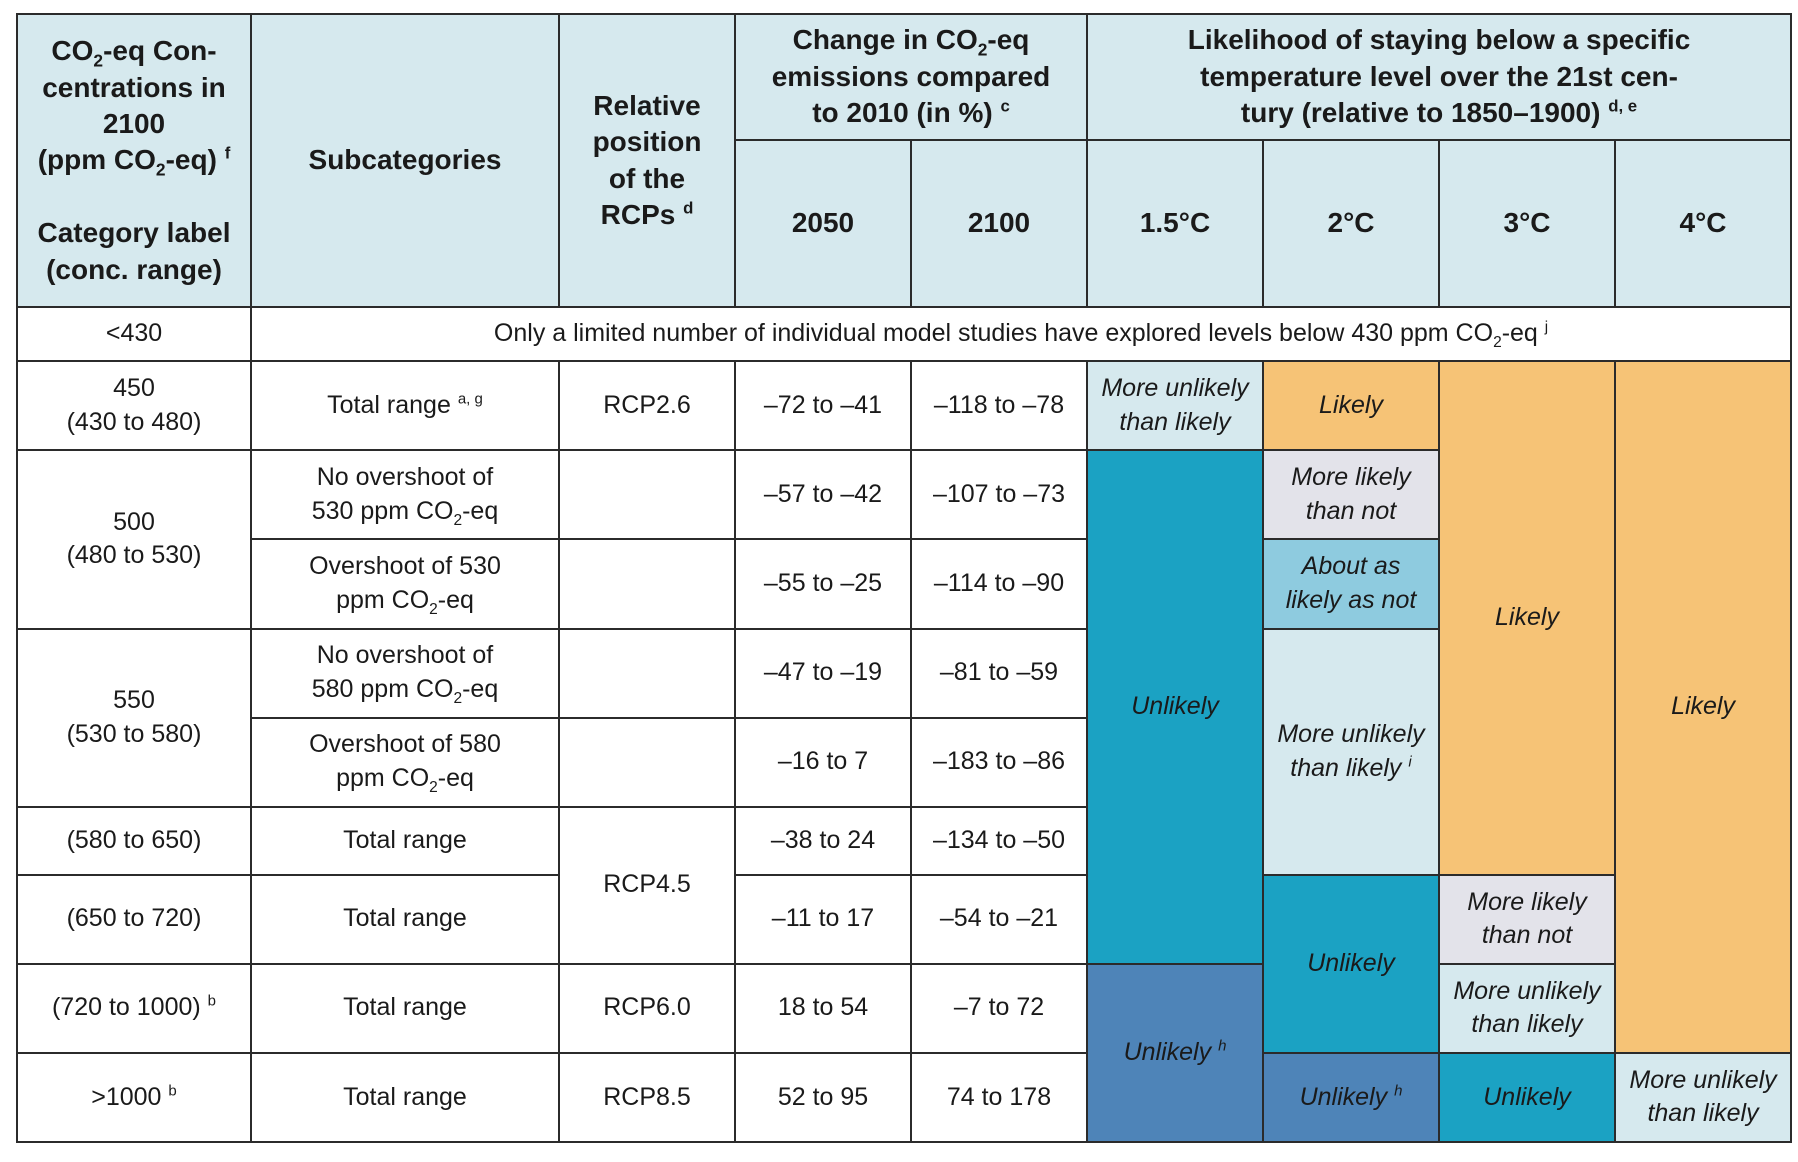 The width and height of the screenshot is (1798, 1162). Describe the element at coordinates (999, 840) in the screenshot. I see `emission-2100-580-650: –134 to –50` at that location.